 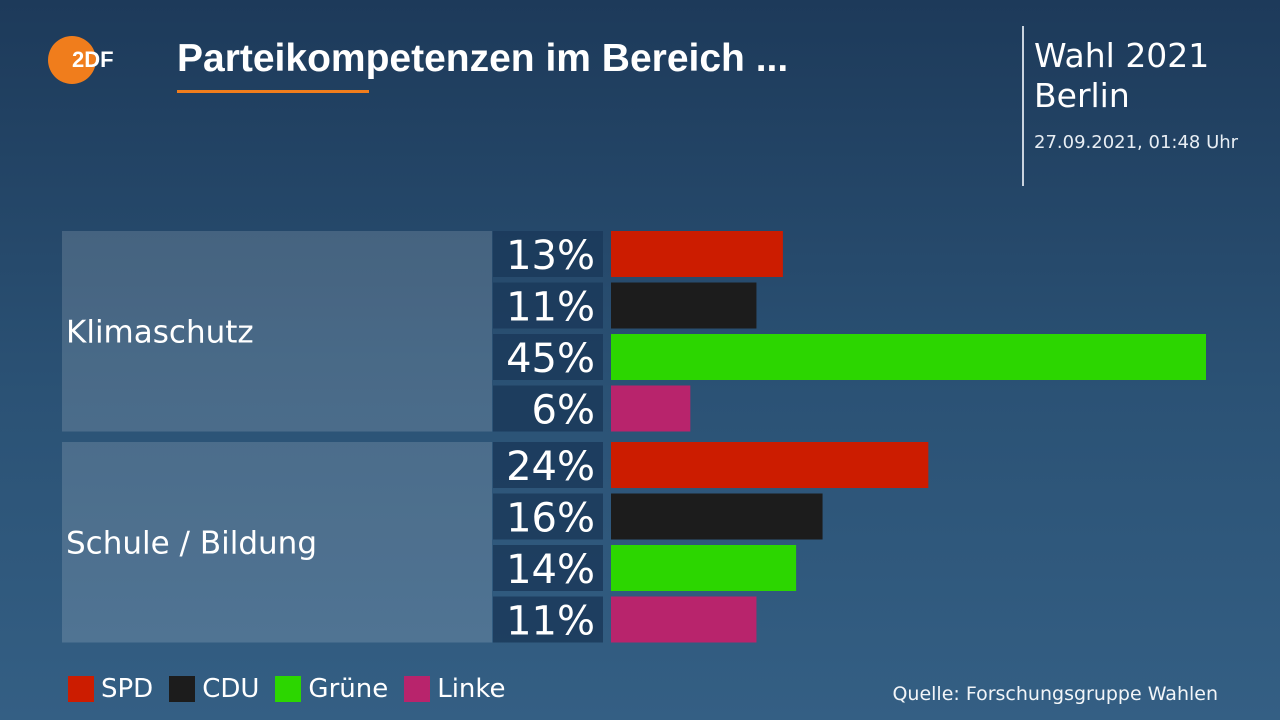 I want to click on value-label-bg-schule-bildung-gruene, so click(x=548, y=568).